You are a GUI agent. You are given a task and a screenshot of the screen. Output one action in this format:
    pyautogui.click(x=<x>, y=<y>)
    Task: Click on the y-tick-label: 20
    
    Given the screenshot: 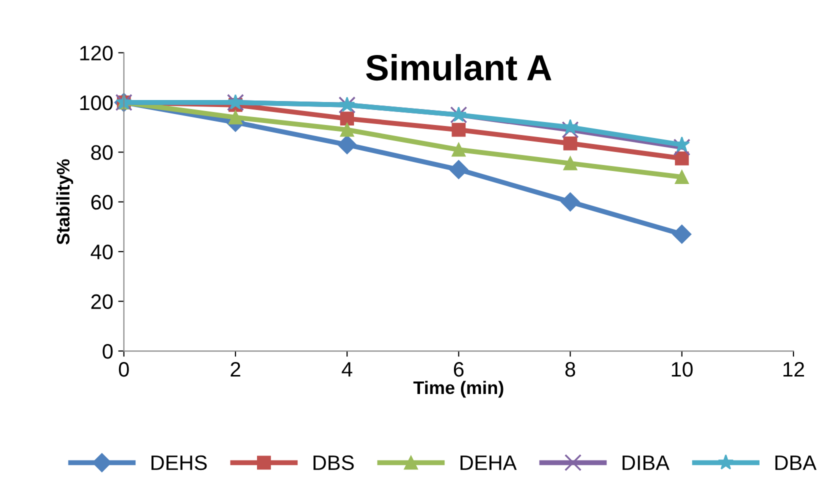 What is the action you would take?
    pyautogui.click(x=102, y=302)
    